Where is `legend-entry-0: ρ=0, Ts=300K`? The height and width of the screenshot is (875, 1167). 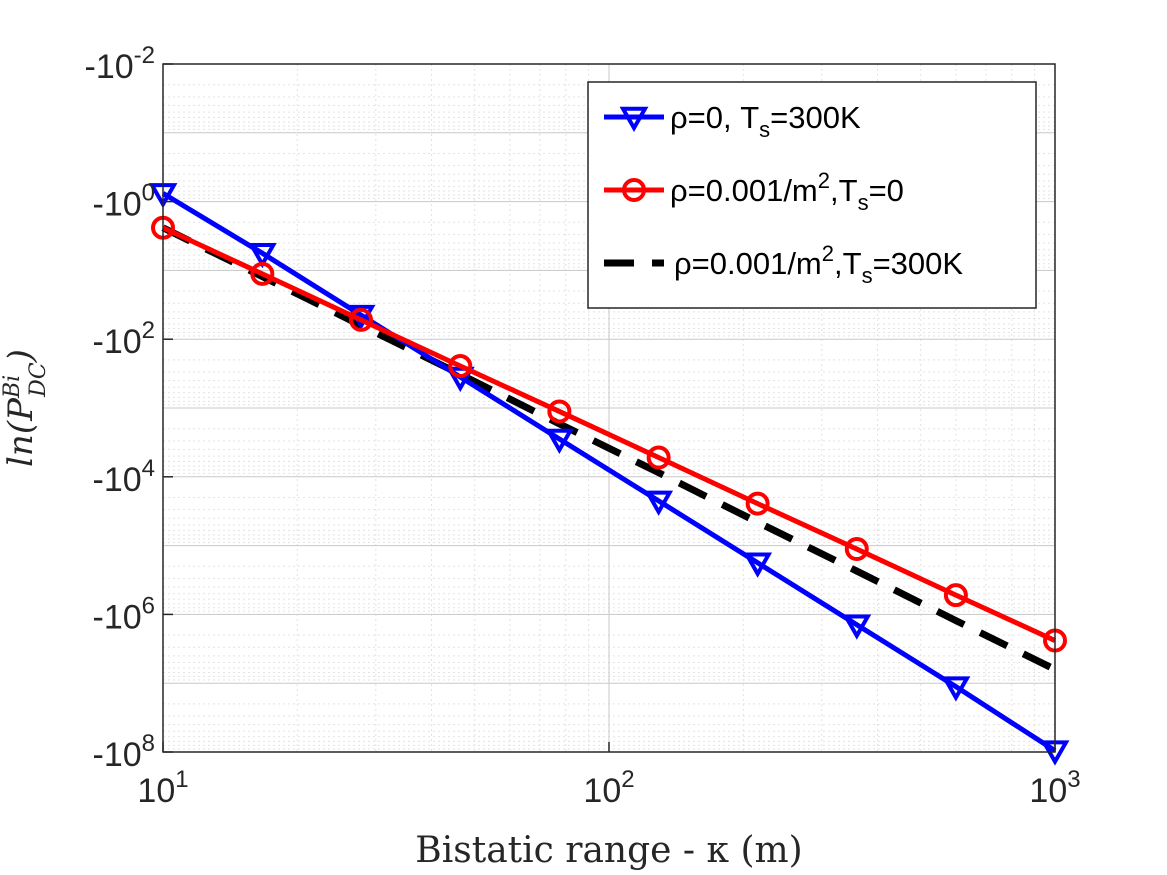 legend-entry-0: ρ=0, Ts=300K is located at coordinates (732, 121).